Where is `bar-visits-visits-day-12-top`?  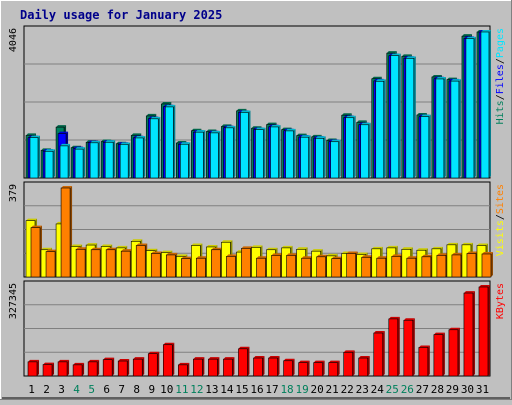 bar-visits-visits-day-12-top is located at coordinates (197, 244).